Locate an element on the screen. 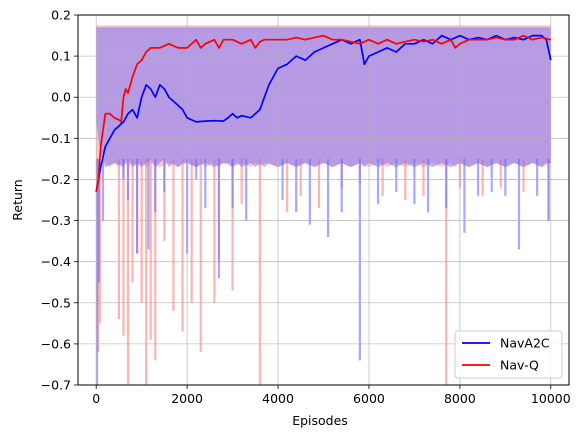 The width and height of the screenshot is (578, 438). y-tick-label: −0.6 is located at coordinates (56, 343).